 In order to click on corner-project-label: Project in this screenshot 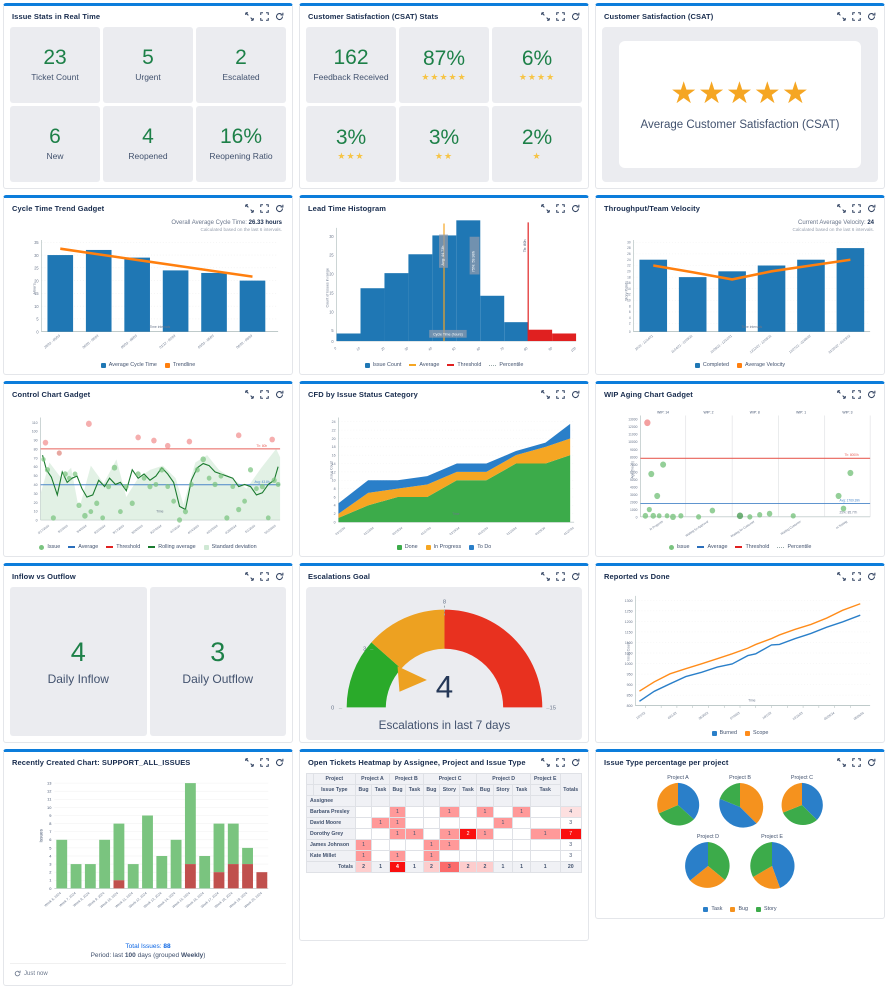, I will do `click(334, 779)`.